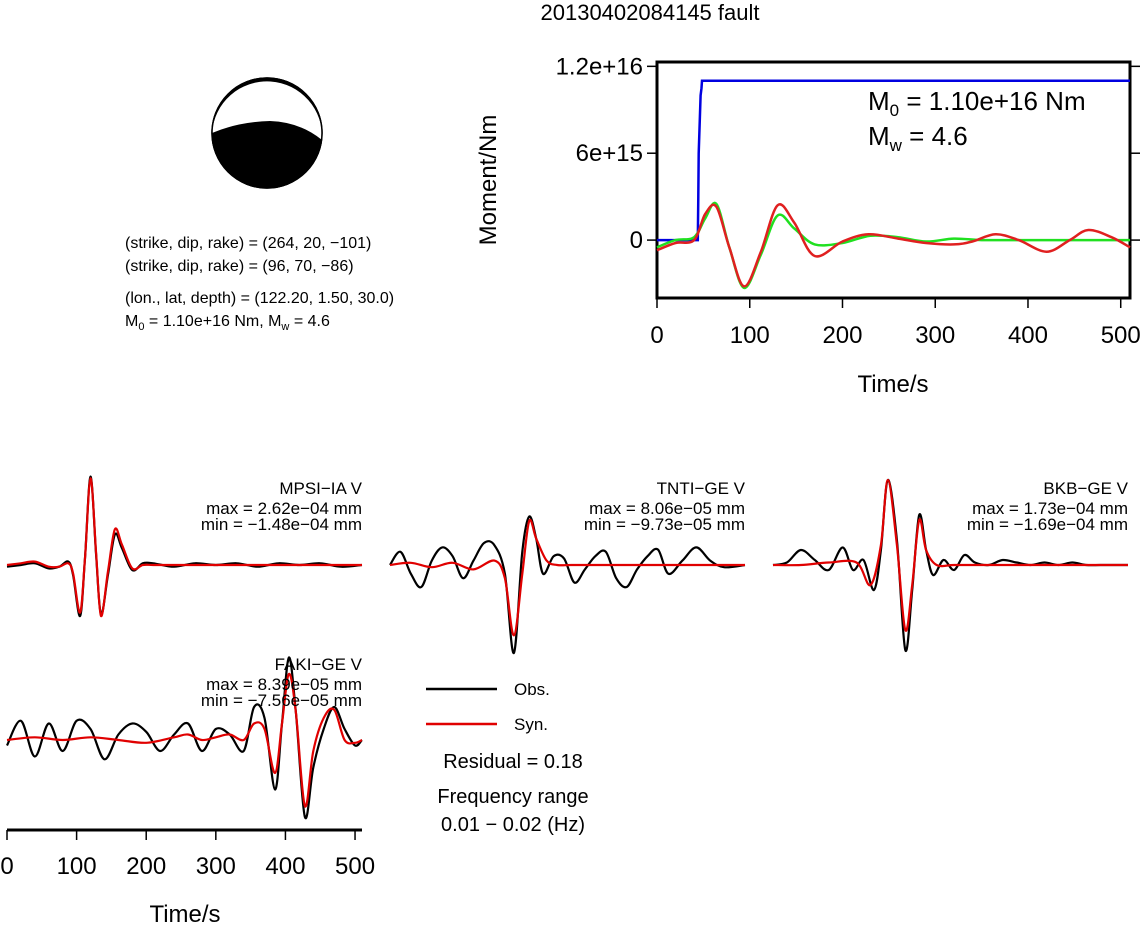  What do you see at coordinates (667, 508) in the screenshot?
I see `station-max-tnti: max = 8.06e−05 mm` at bounding box center [667, 508].